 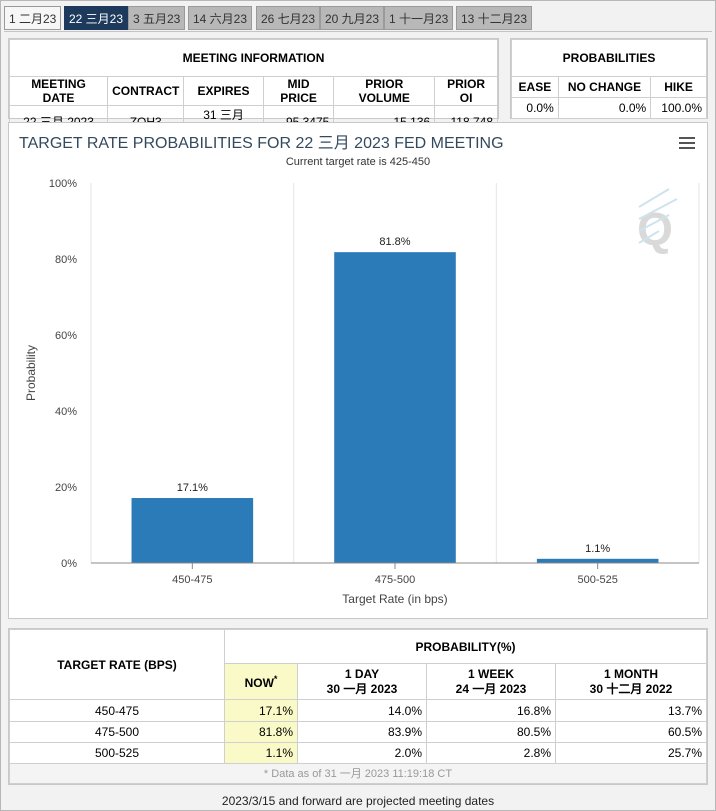 What do you see at coordinates (63, 184) in the screenshot?
I see `y-tick-label: 100%` at bounding box center [63, 184].